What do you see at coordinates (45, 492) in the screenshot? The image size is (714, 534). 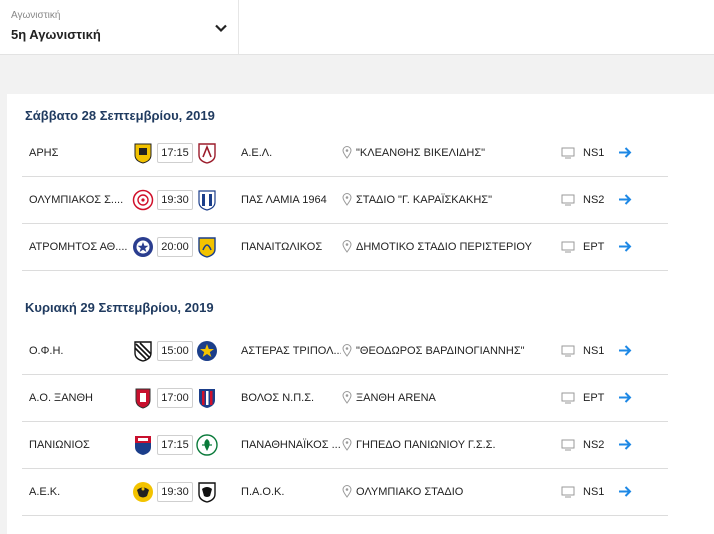 I see `home-team: Α.Ε.Κ.` at bounding box center [45, 492].